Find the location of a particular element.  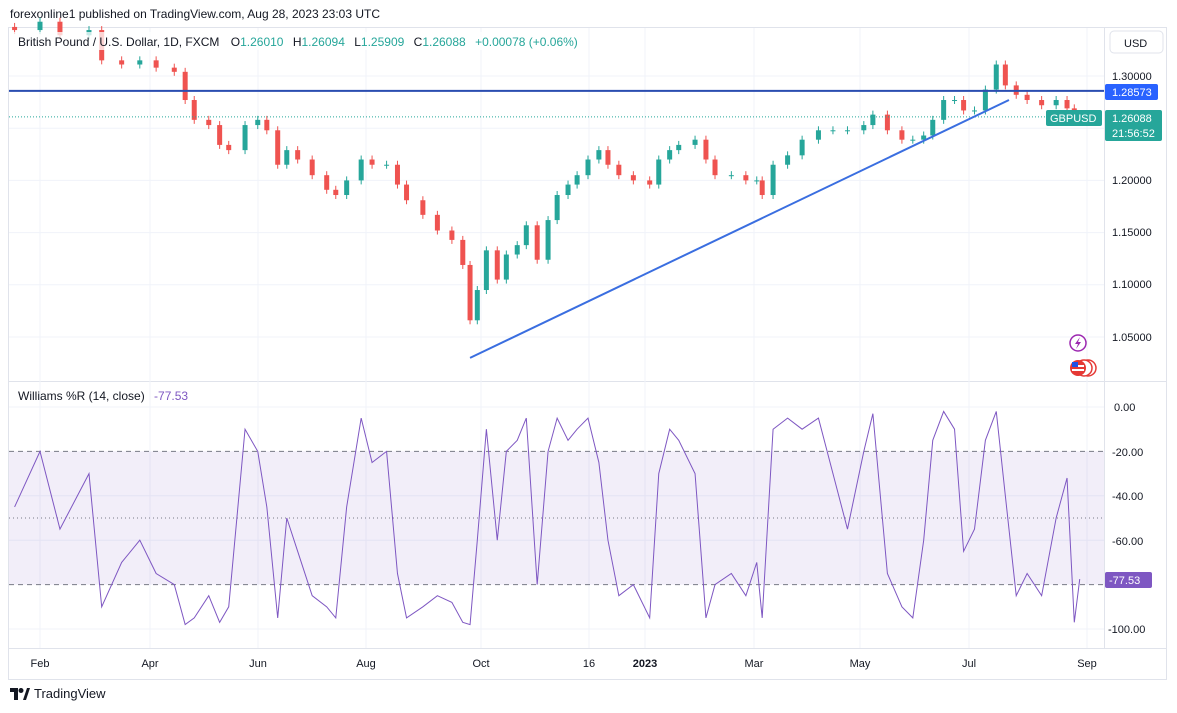

wr-tick: -20.00 is located at coordinates (1127, 453).